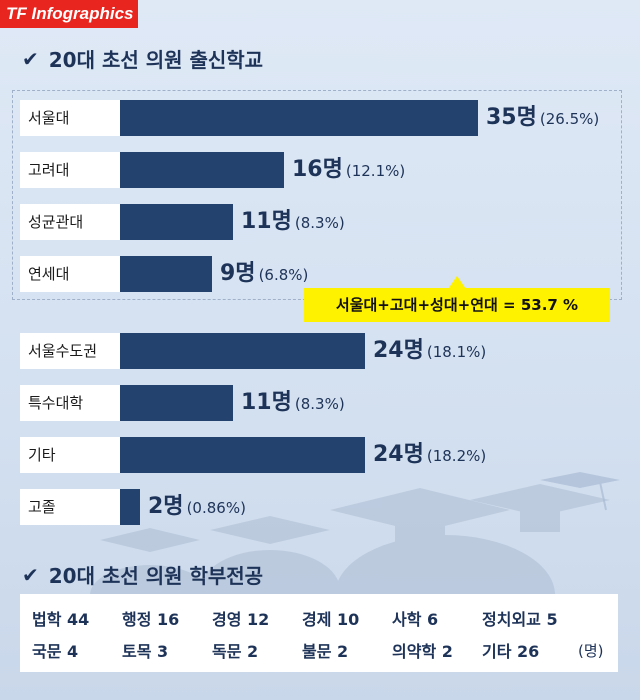 The height and width of the screenshot is (700, 640). What do you see at coordinates (241, 619) in the screenshot?
I see `major-item: 경영 12` at bounding box center [241, 619].